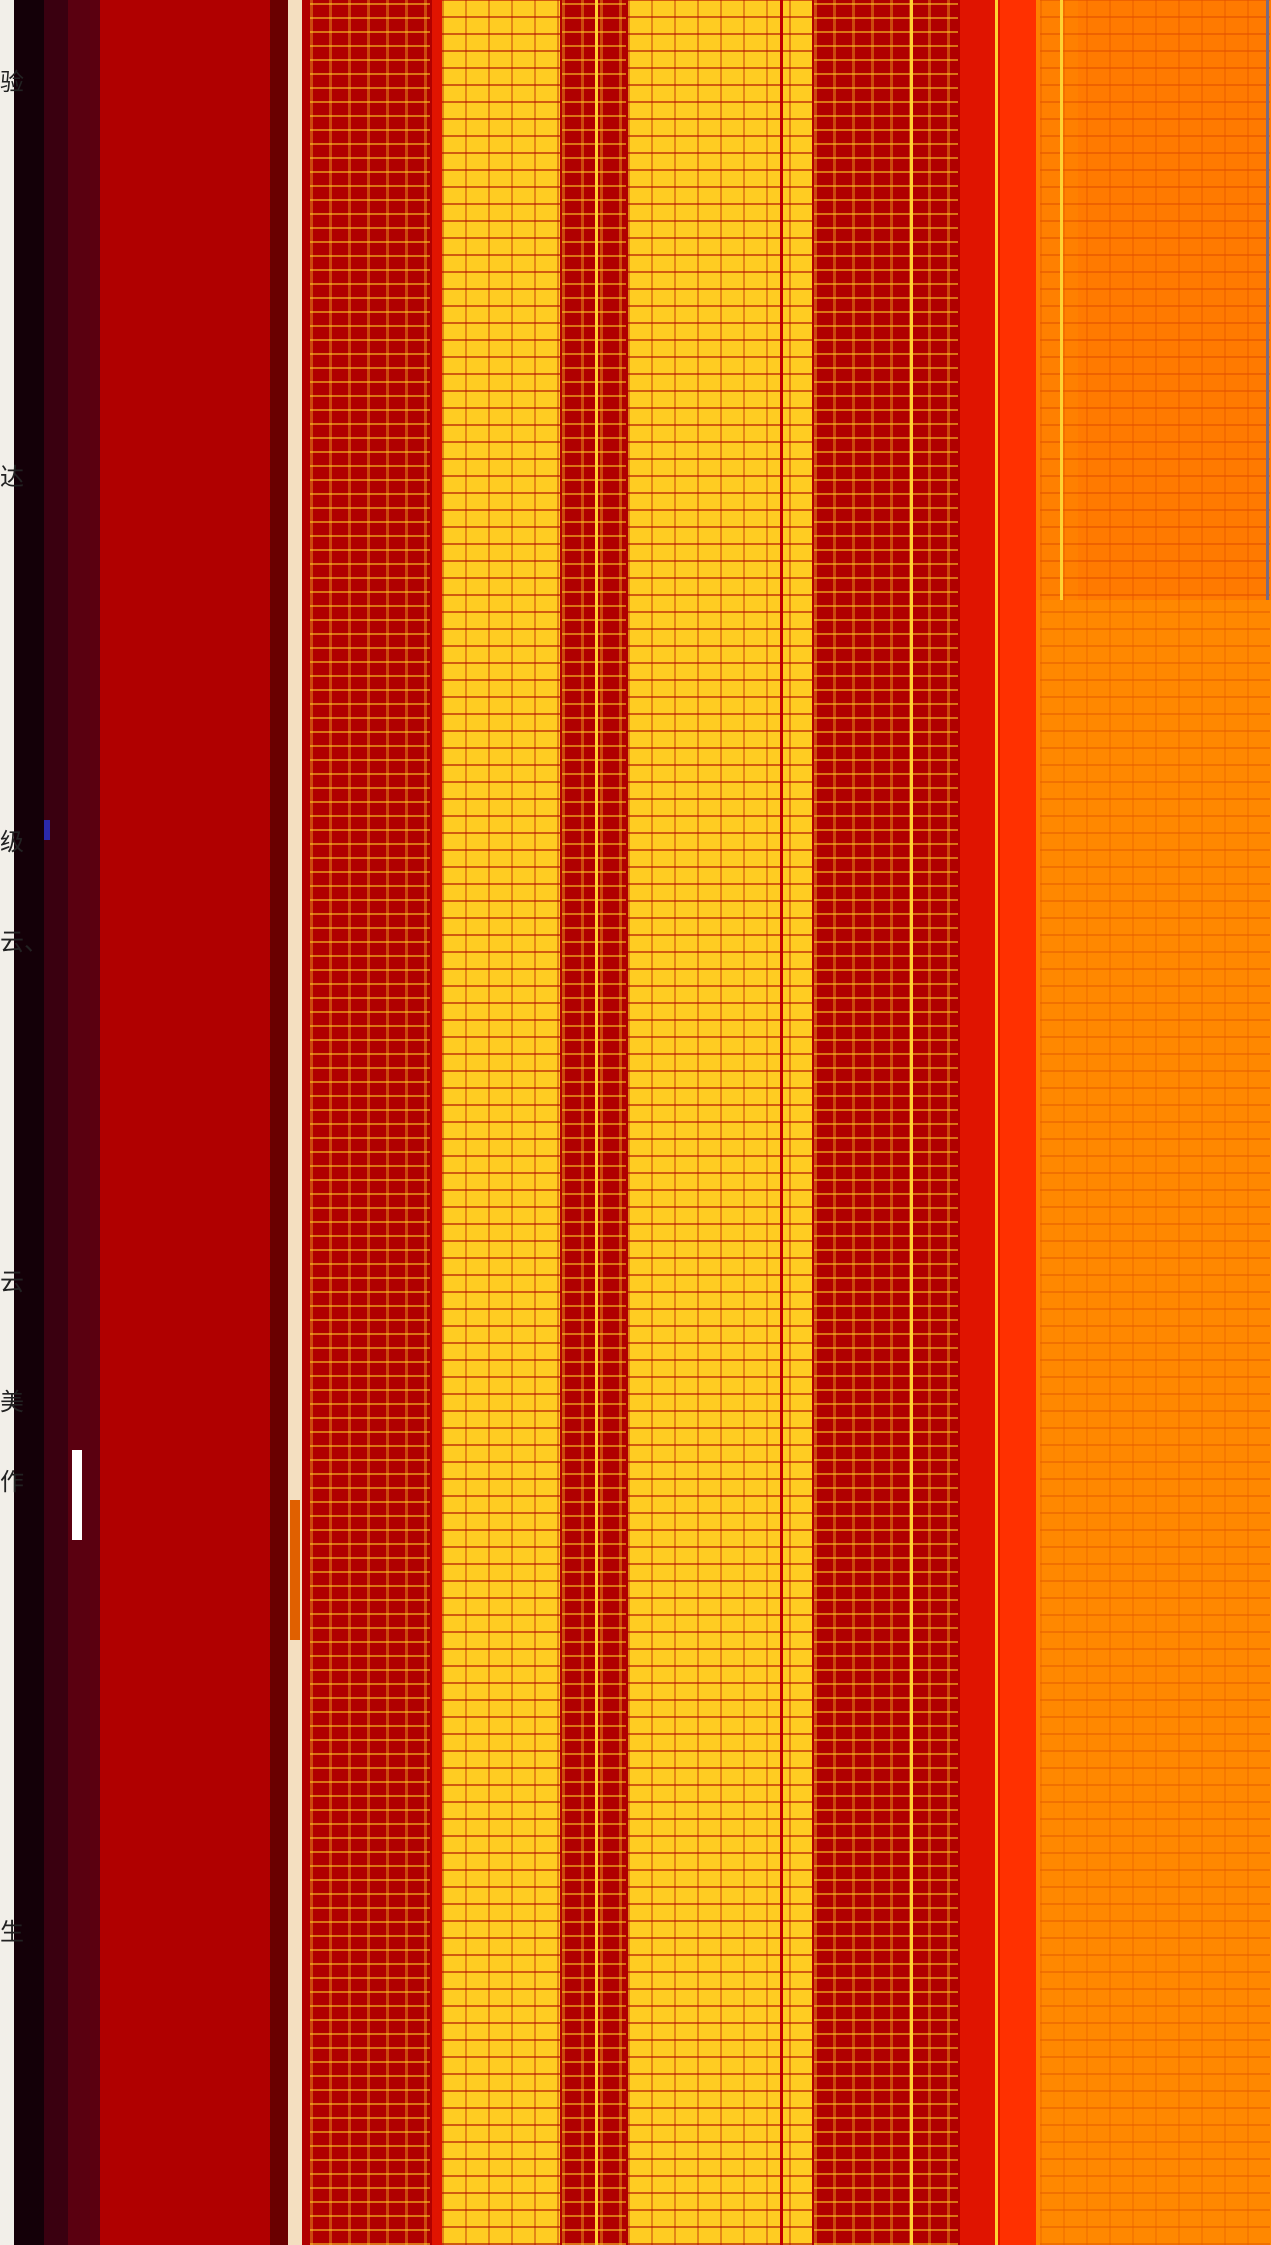  What do you see at coordinates (12, 842) in the screenshot?
I see `edge-glyph-3: 级` at bounding box center [12, 842].